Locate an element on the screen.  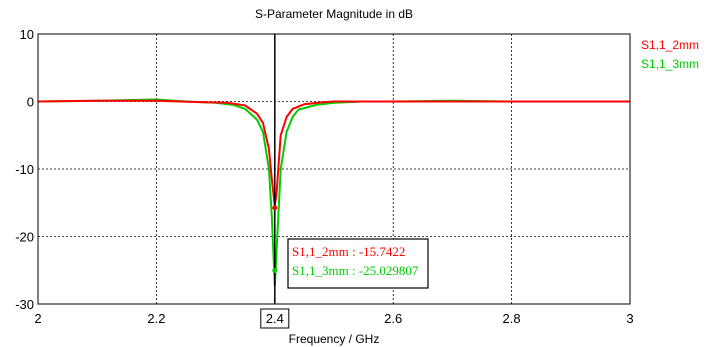
marker-x-label: 2.4 is located at coordinates (275, 318).